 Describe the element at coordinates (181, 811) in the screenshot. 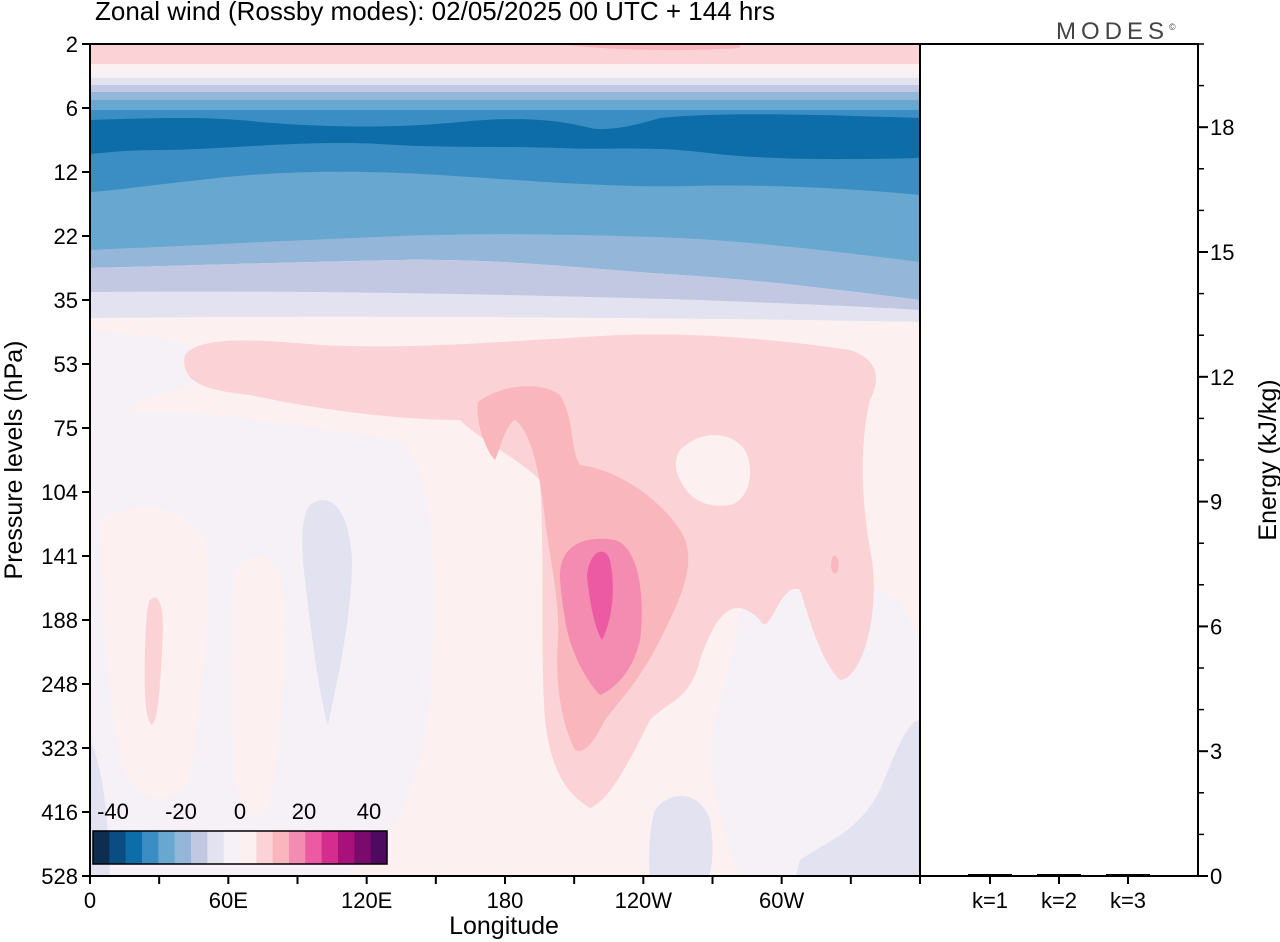

I see `colorbar-tick-label: -20` at that location.